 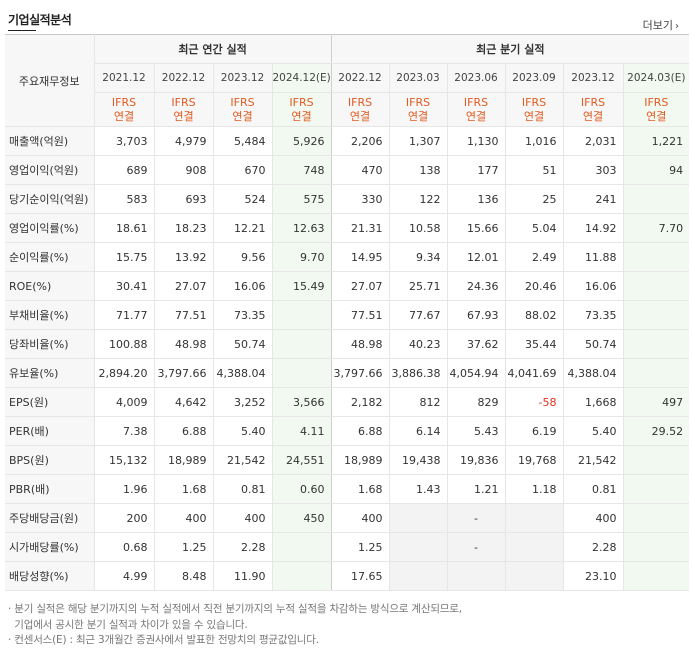 What do you see at coordinates (534, 141) in the screenshot?
I see `table-cell: 1,016` at bounding box center [534, 141].